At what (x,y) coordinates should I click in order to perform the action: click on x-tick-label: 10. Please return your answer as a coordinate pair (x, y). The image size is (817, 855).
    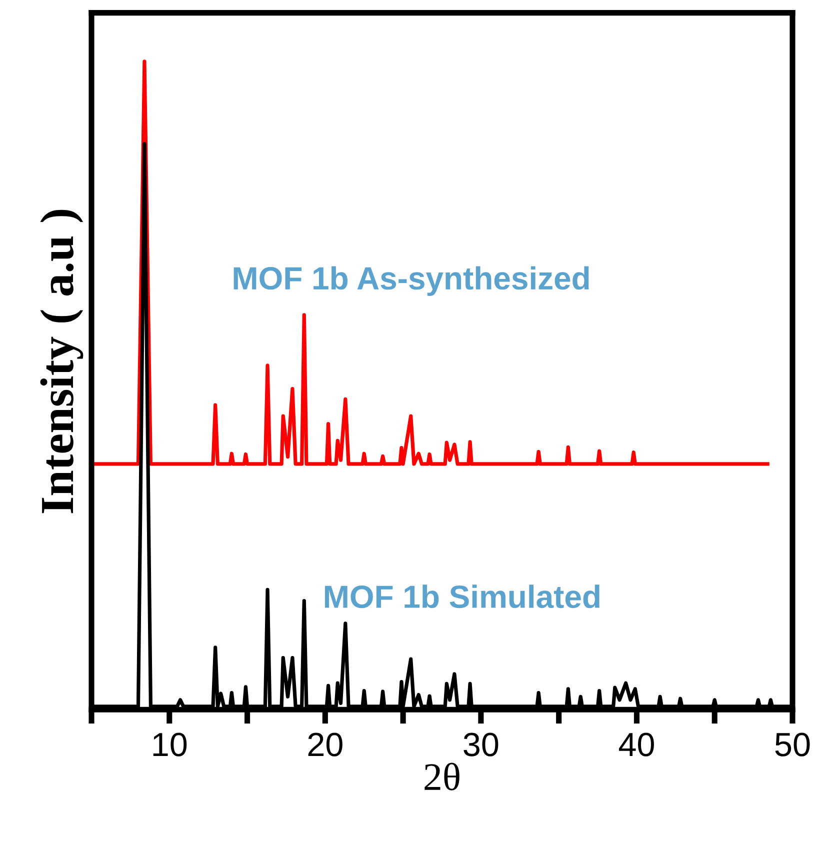
    Looking at the image, I should click on (170, 744).